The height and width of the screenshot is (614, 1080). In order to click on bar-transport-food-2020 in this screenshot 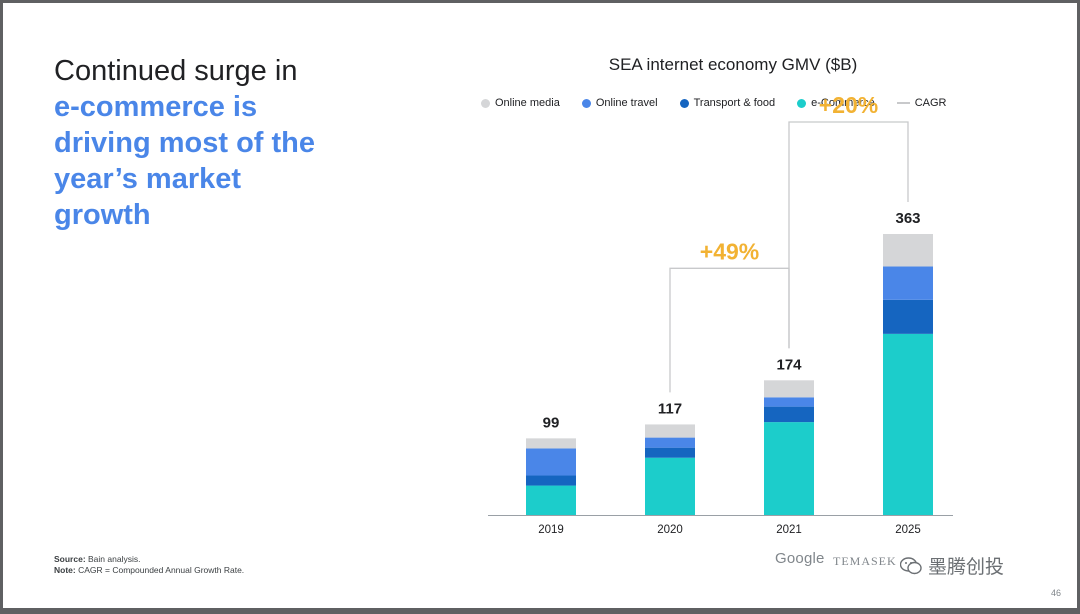, I will do `click(670, 452)`.